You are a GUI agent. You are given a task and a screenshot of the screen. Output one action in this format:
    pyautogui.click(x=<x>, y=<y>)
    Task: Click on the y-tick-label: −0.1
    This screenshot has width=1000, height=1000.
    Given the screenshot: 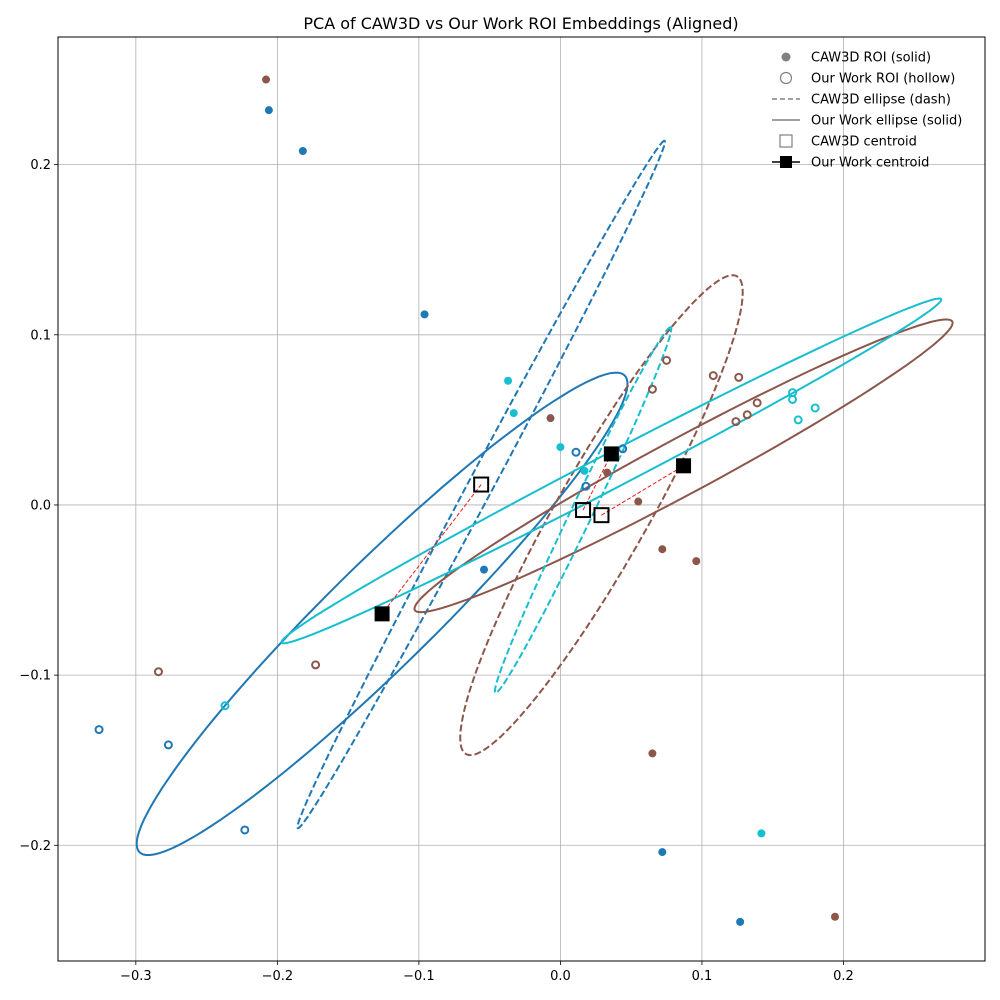 What is the action you would take?
    pyautogui.click(x=35, y=676)
    